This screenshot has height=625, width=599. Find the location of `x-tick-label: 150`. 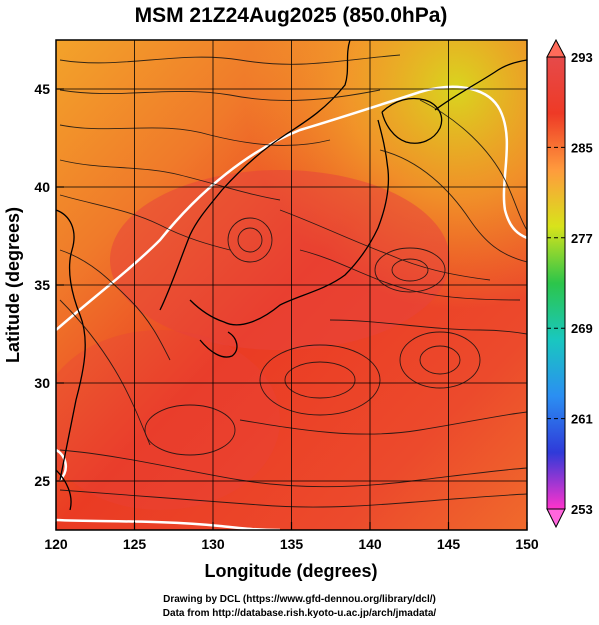

x-tick-label: 150 is located at coordinates (527, 544).